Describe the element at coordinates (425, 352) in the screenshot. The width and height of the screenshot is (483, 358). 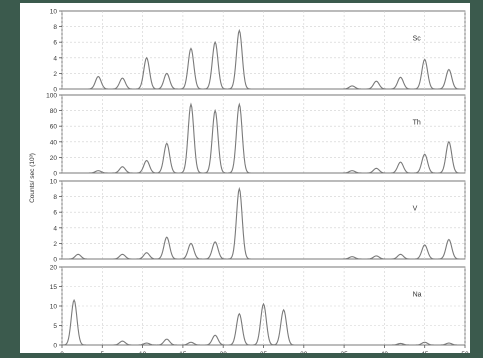
I see `x-tick-label: 45` at that location.